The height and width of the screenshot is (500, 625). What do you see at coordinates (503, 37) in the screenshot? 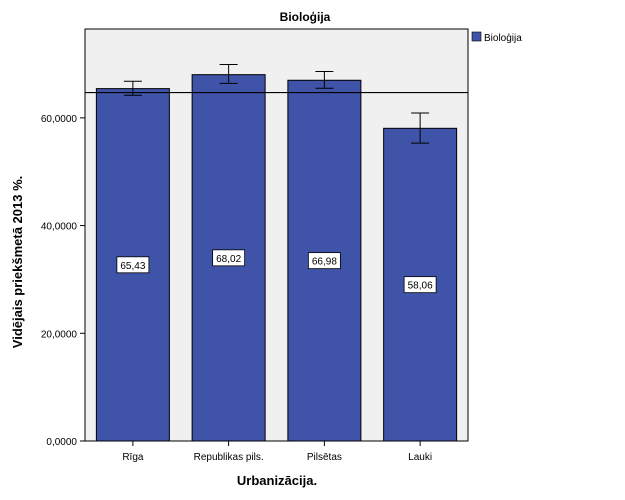
I see `legend-label: Bioloģija` at bounding box center [503, 37].